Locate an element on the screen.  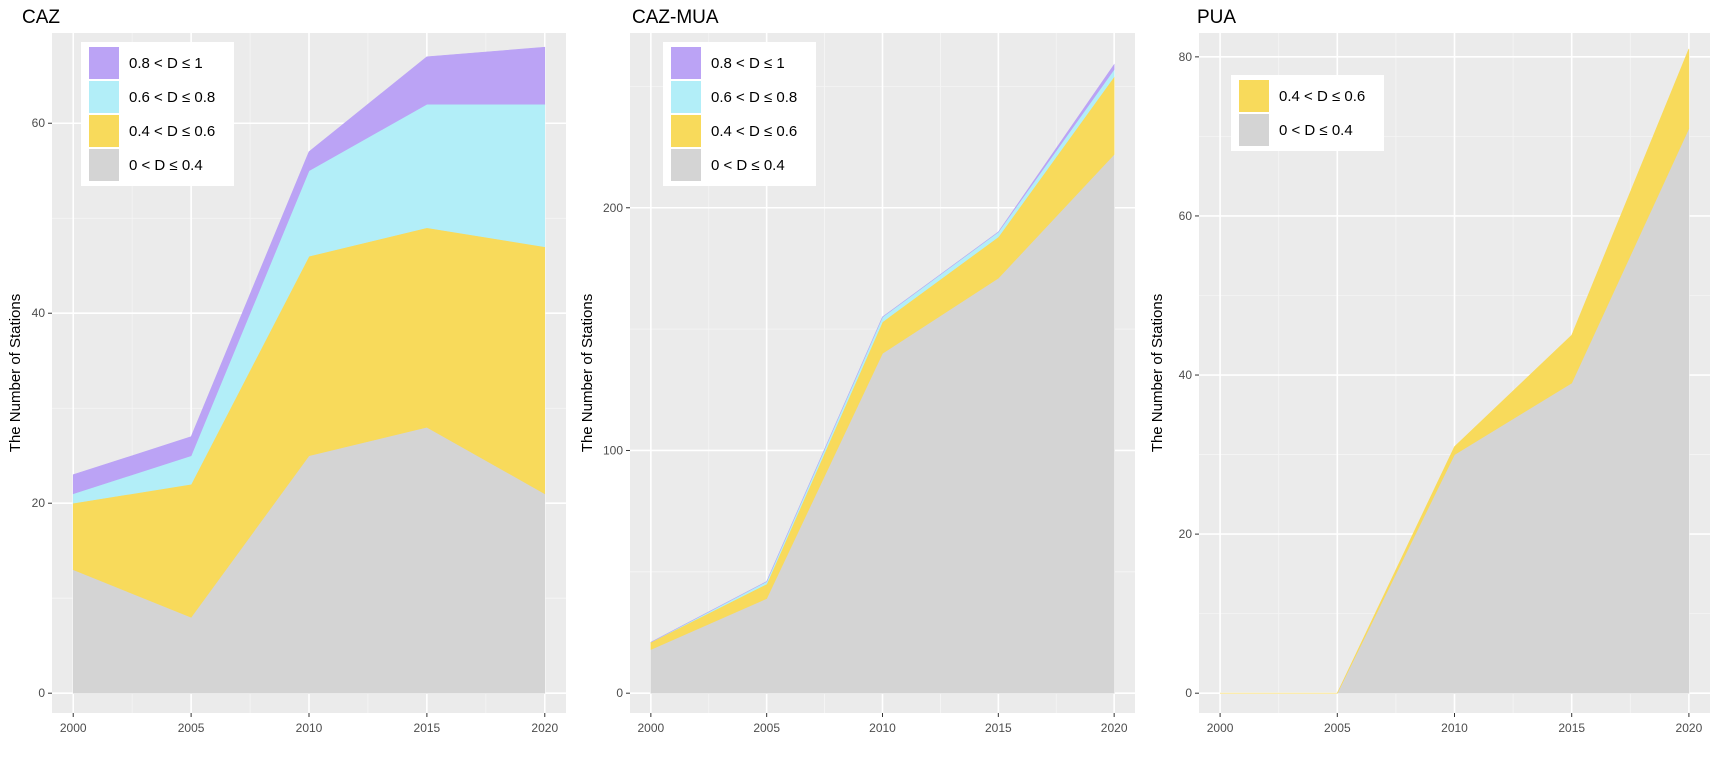
y-tick-label: 80 is located at coordinates (1186, 57).